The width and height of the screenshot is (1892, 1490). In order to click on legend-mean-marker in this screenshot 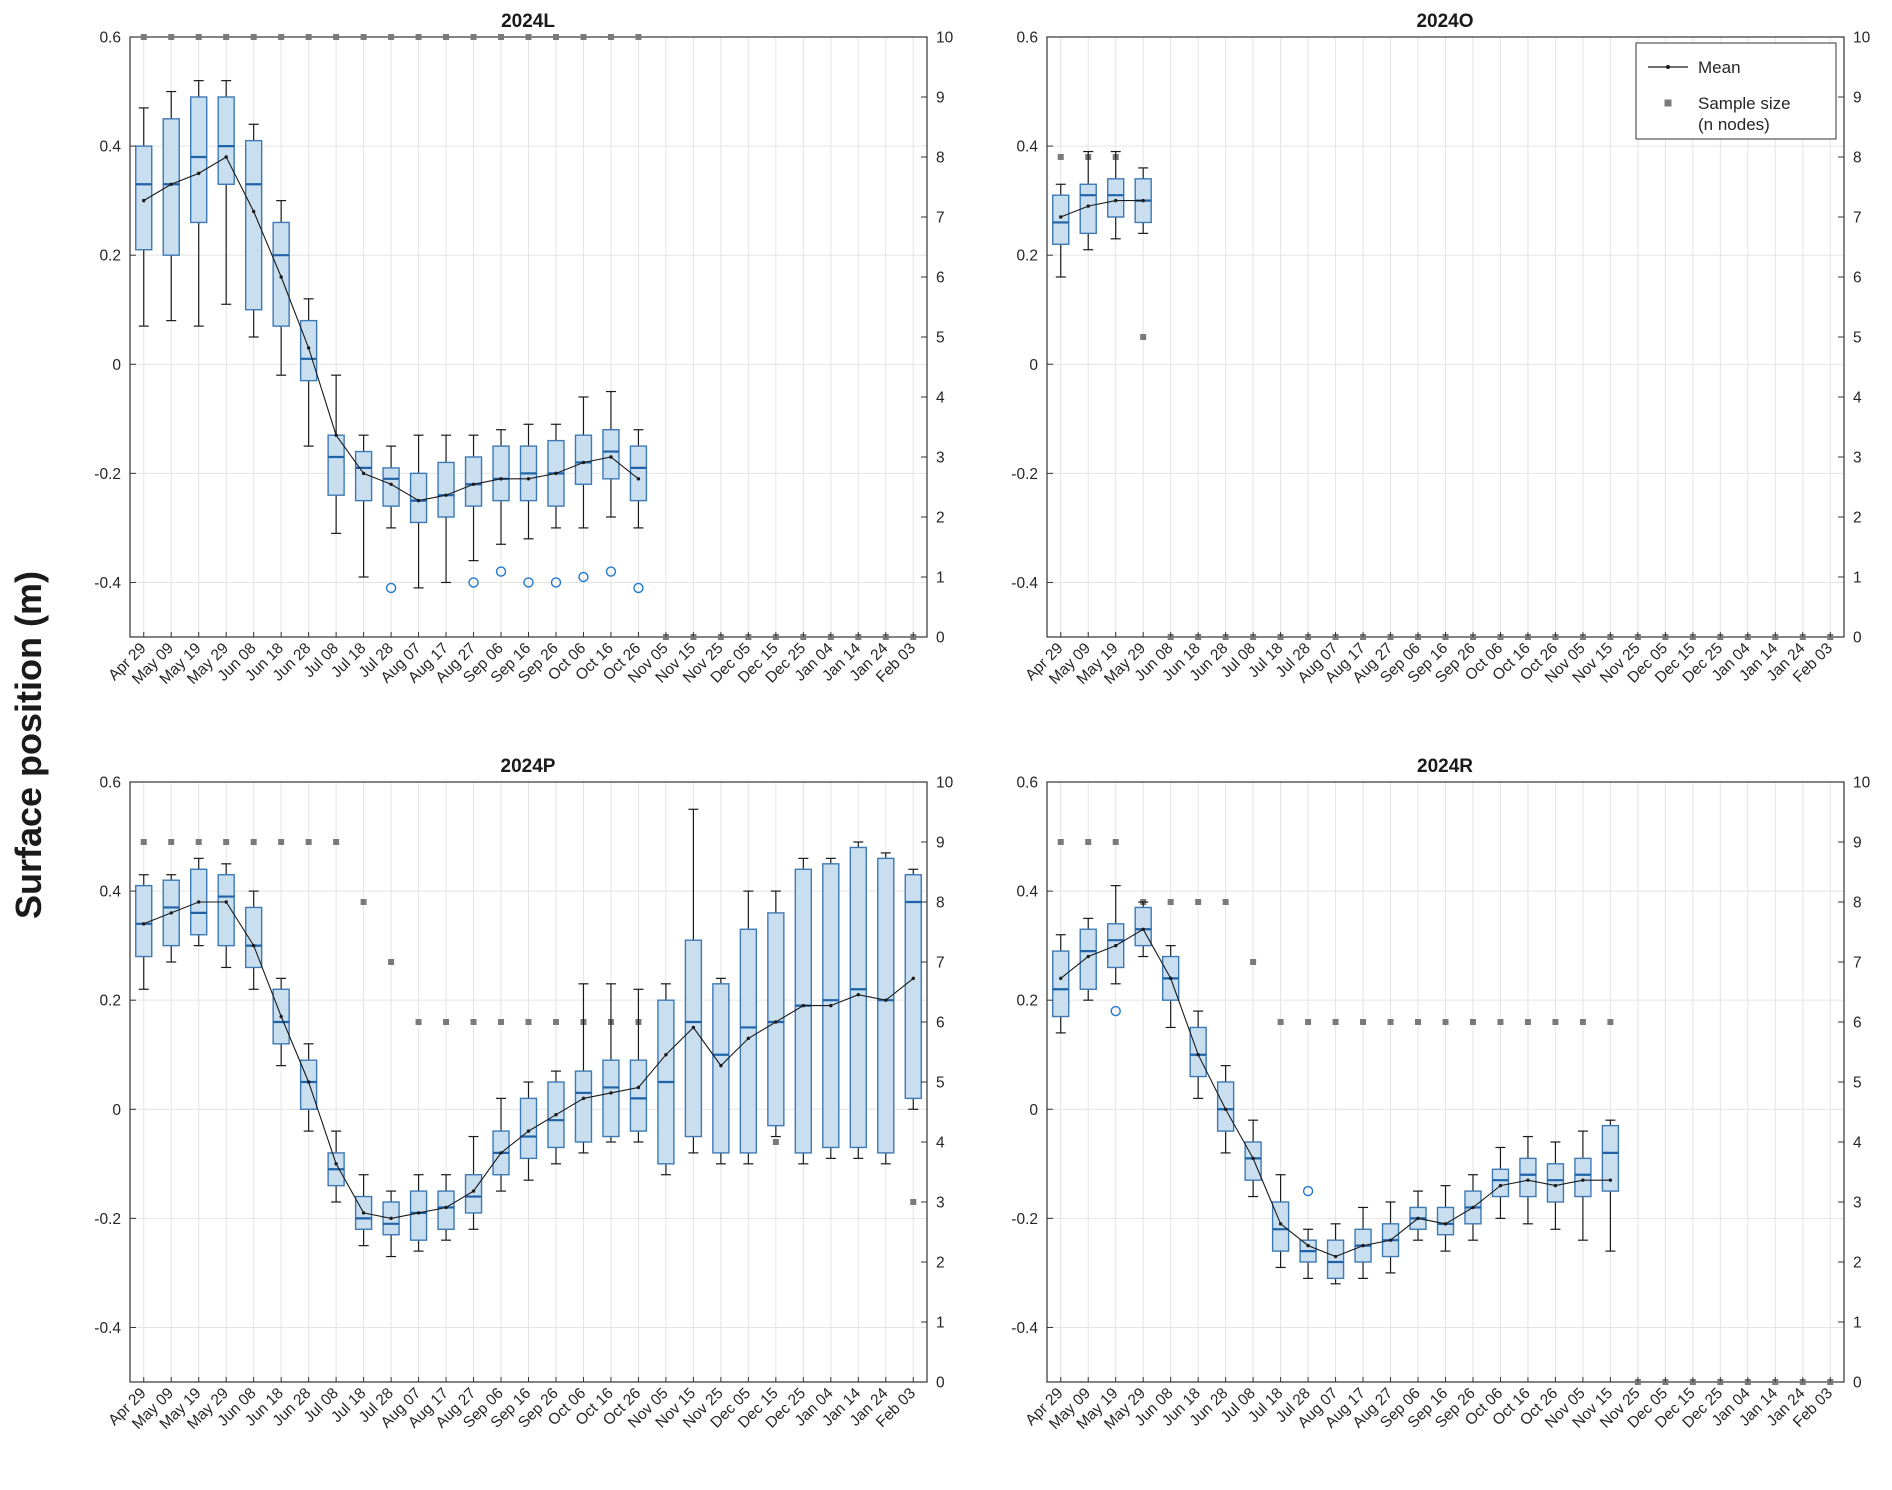, I will do `click(1668, 67)`.